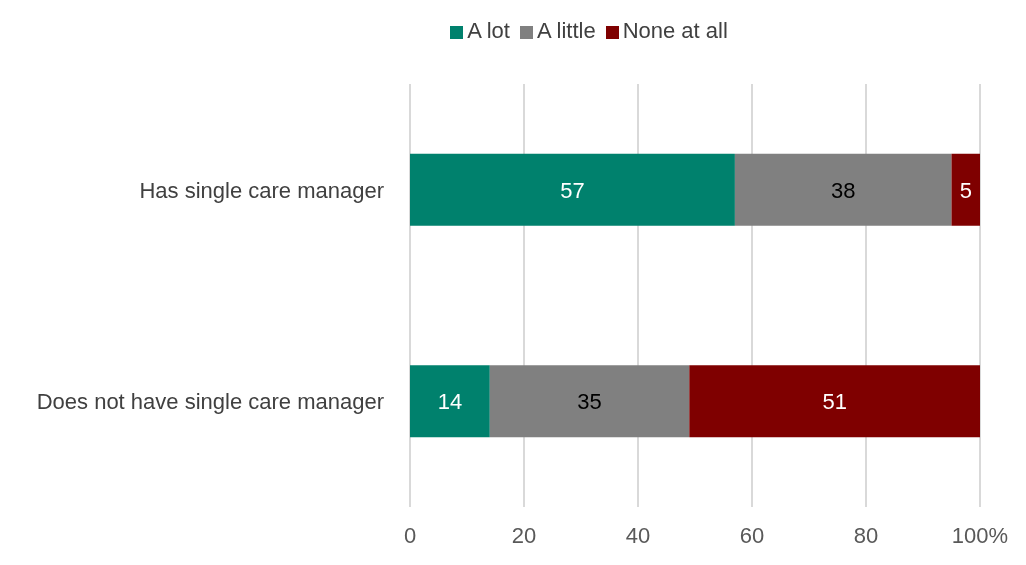 This screenshot has height=565, width=1026. What do you see at coordinates (675, 30) in the screenshot?
I see `legend-label: None at all` at bounding box center [675, 30].